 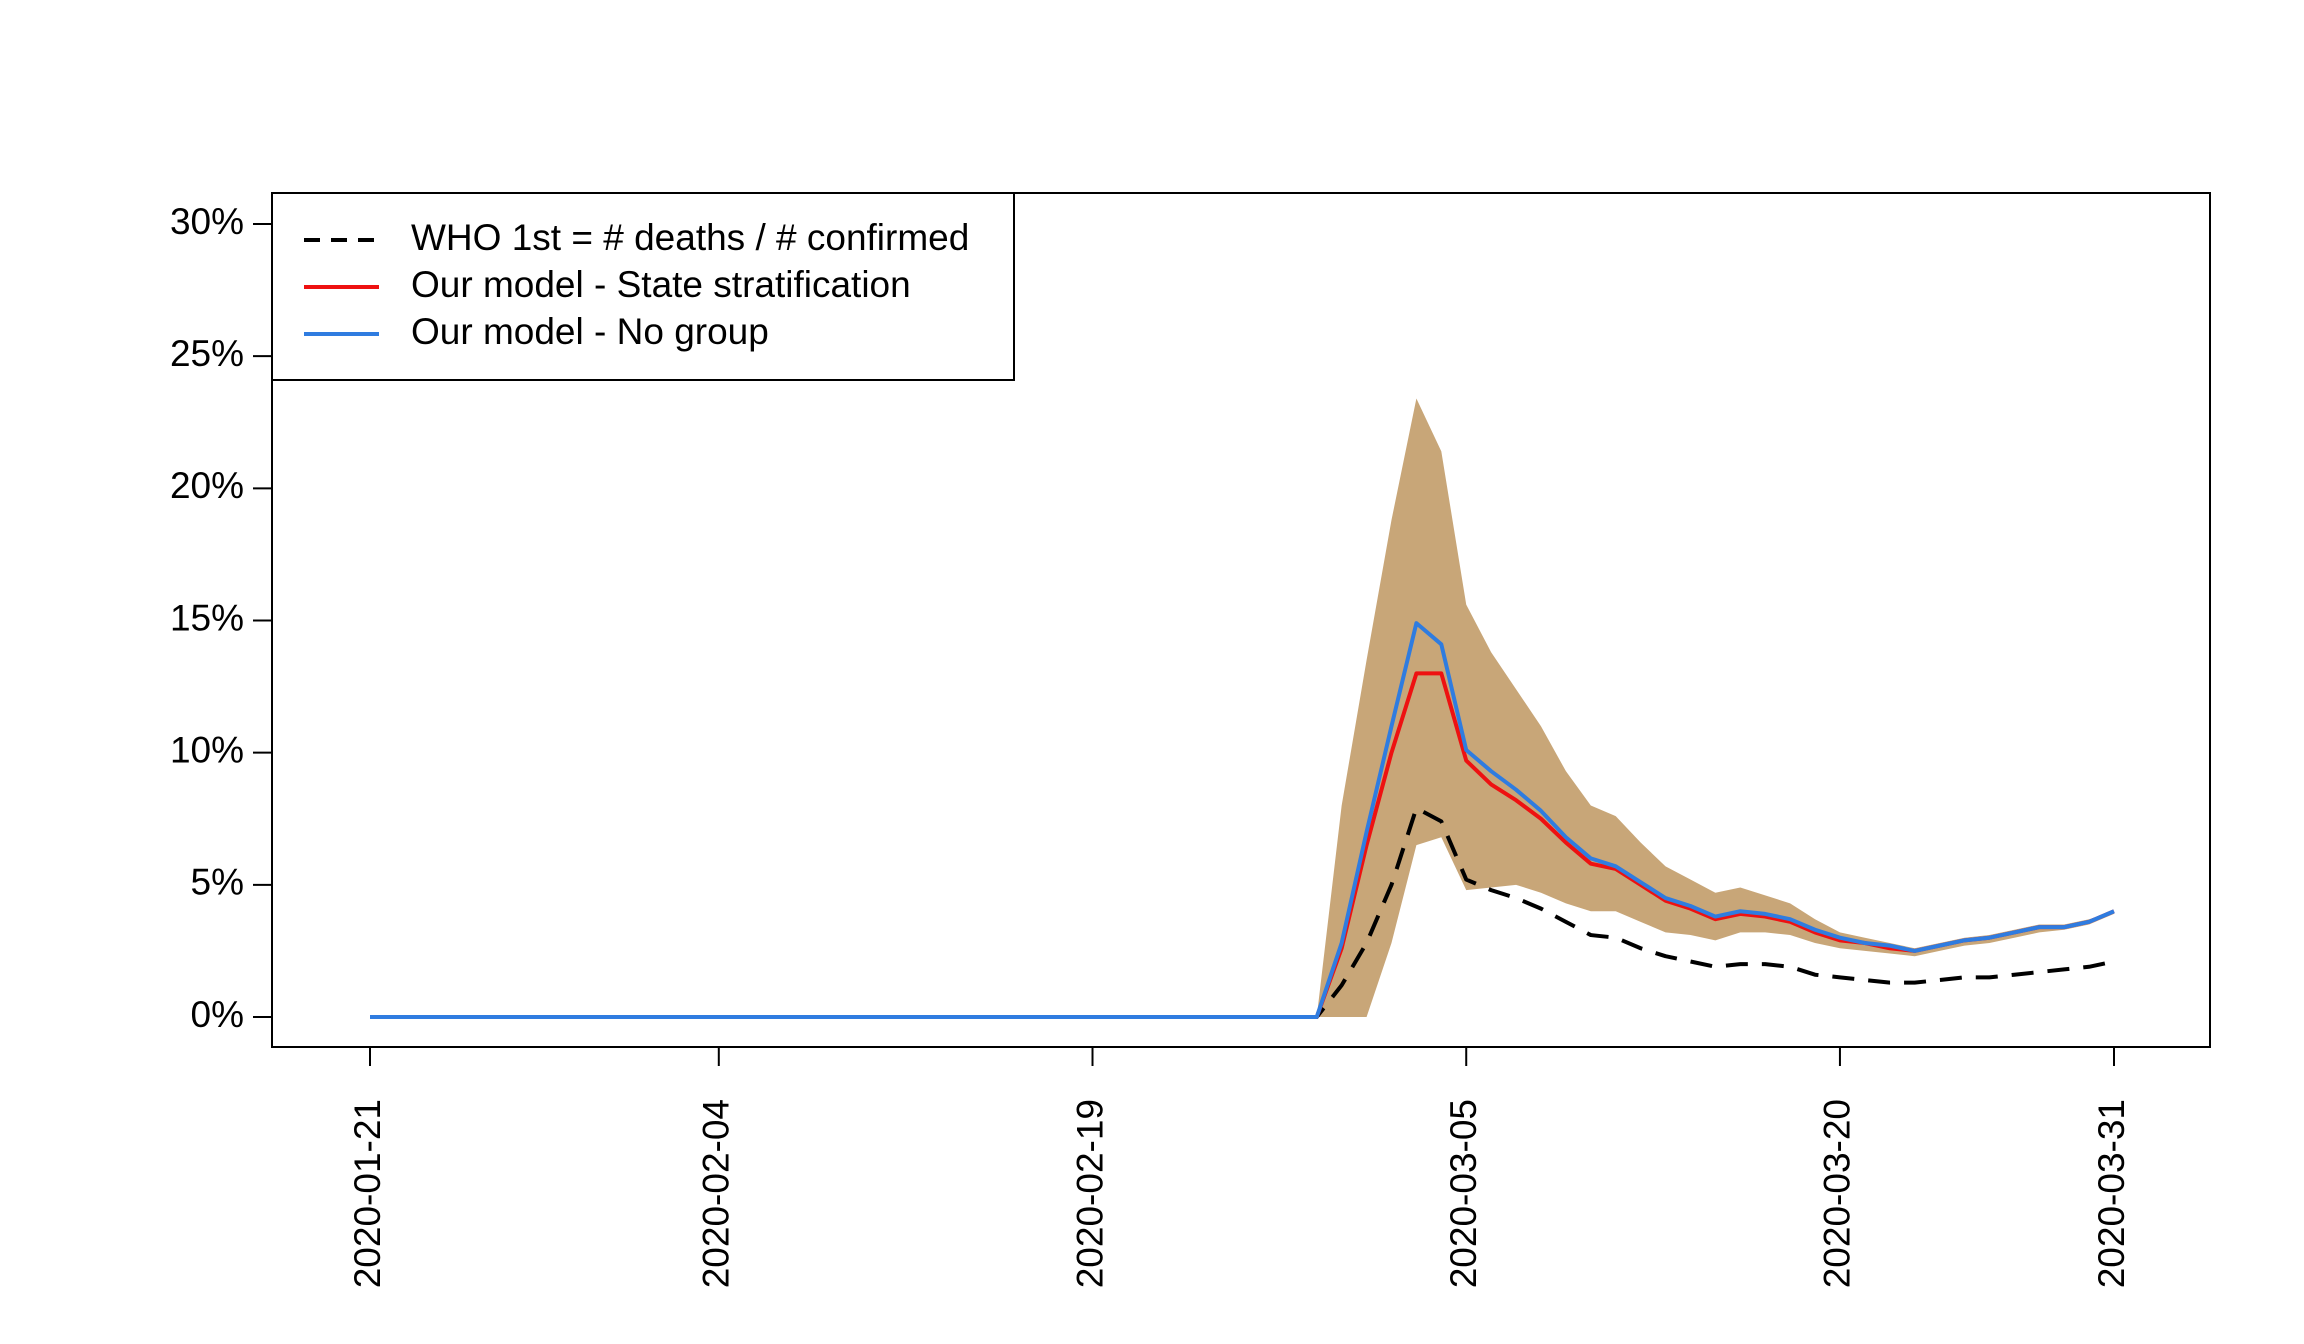 What do you see at coordinates (207, 749) in the screenshot?
I see `y-tick-label: 10%` at bounding box center [207, 749].